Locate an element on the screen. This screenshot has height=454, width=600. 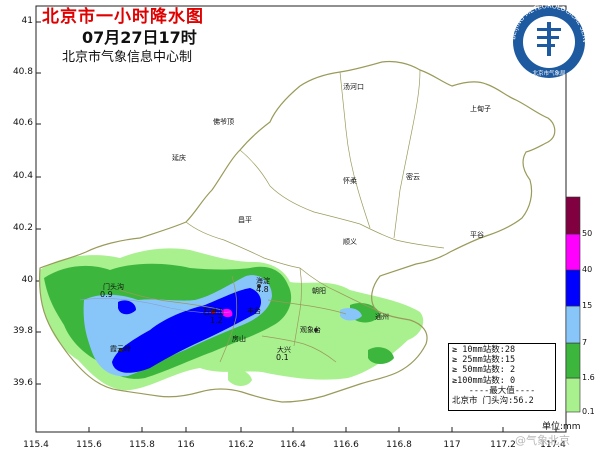
district-label: 门头沟 is located at coordinates (113, 287).